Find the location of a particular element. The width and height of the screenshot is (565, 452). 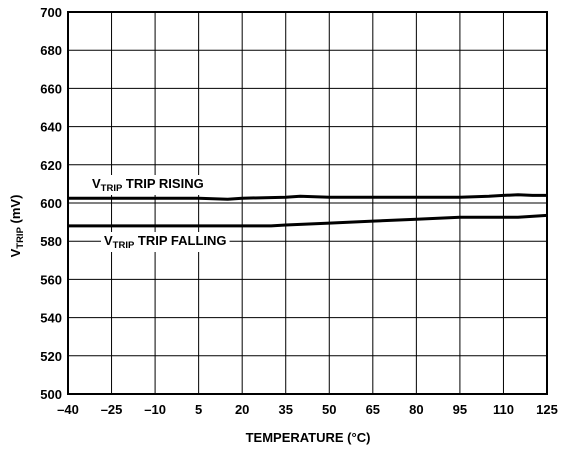

x-tick-label: 80 is located at coordinates (416, 409).